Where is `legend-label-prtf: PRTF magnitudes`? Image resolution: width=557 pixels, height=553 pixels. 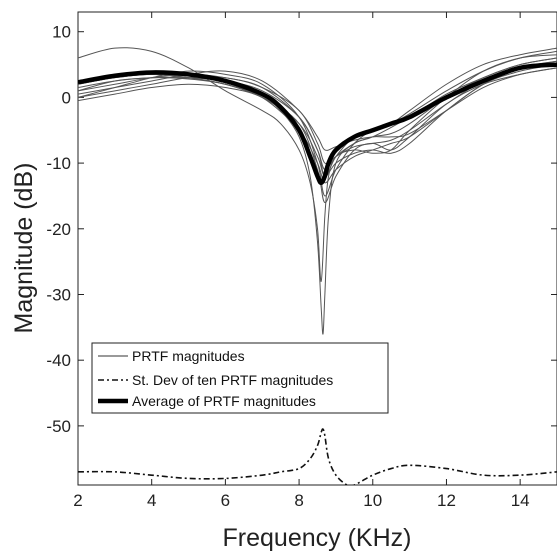
legend-label-prtf: PRTF magnitudes is located at coordinates (188, 356).